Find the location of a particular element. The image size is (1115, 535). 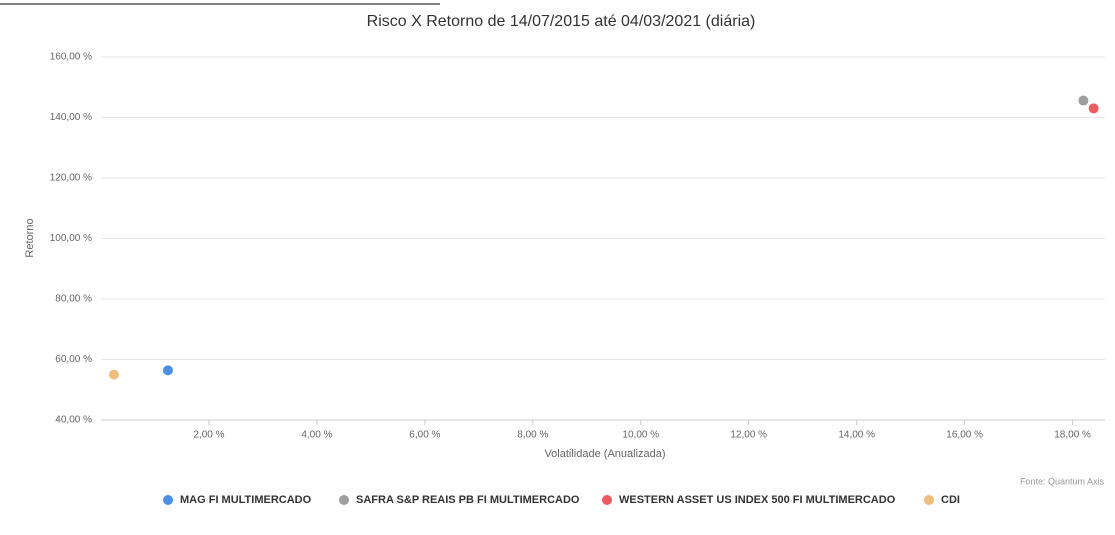

x-tick-label: 12,00 % is located at coordinates (748, 435).